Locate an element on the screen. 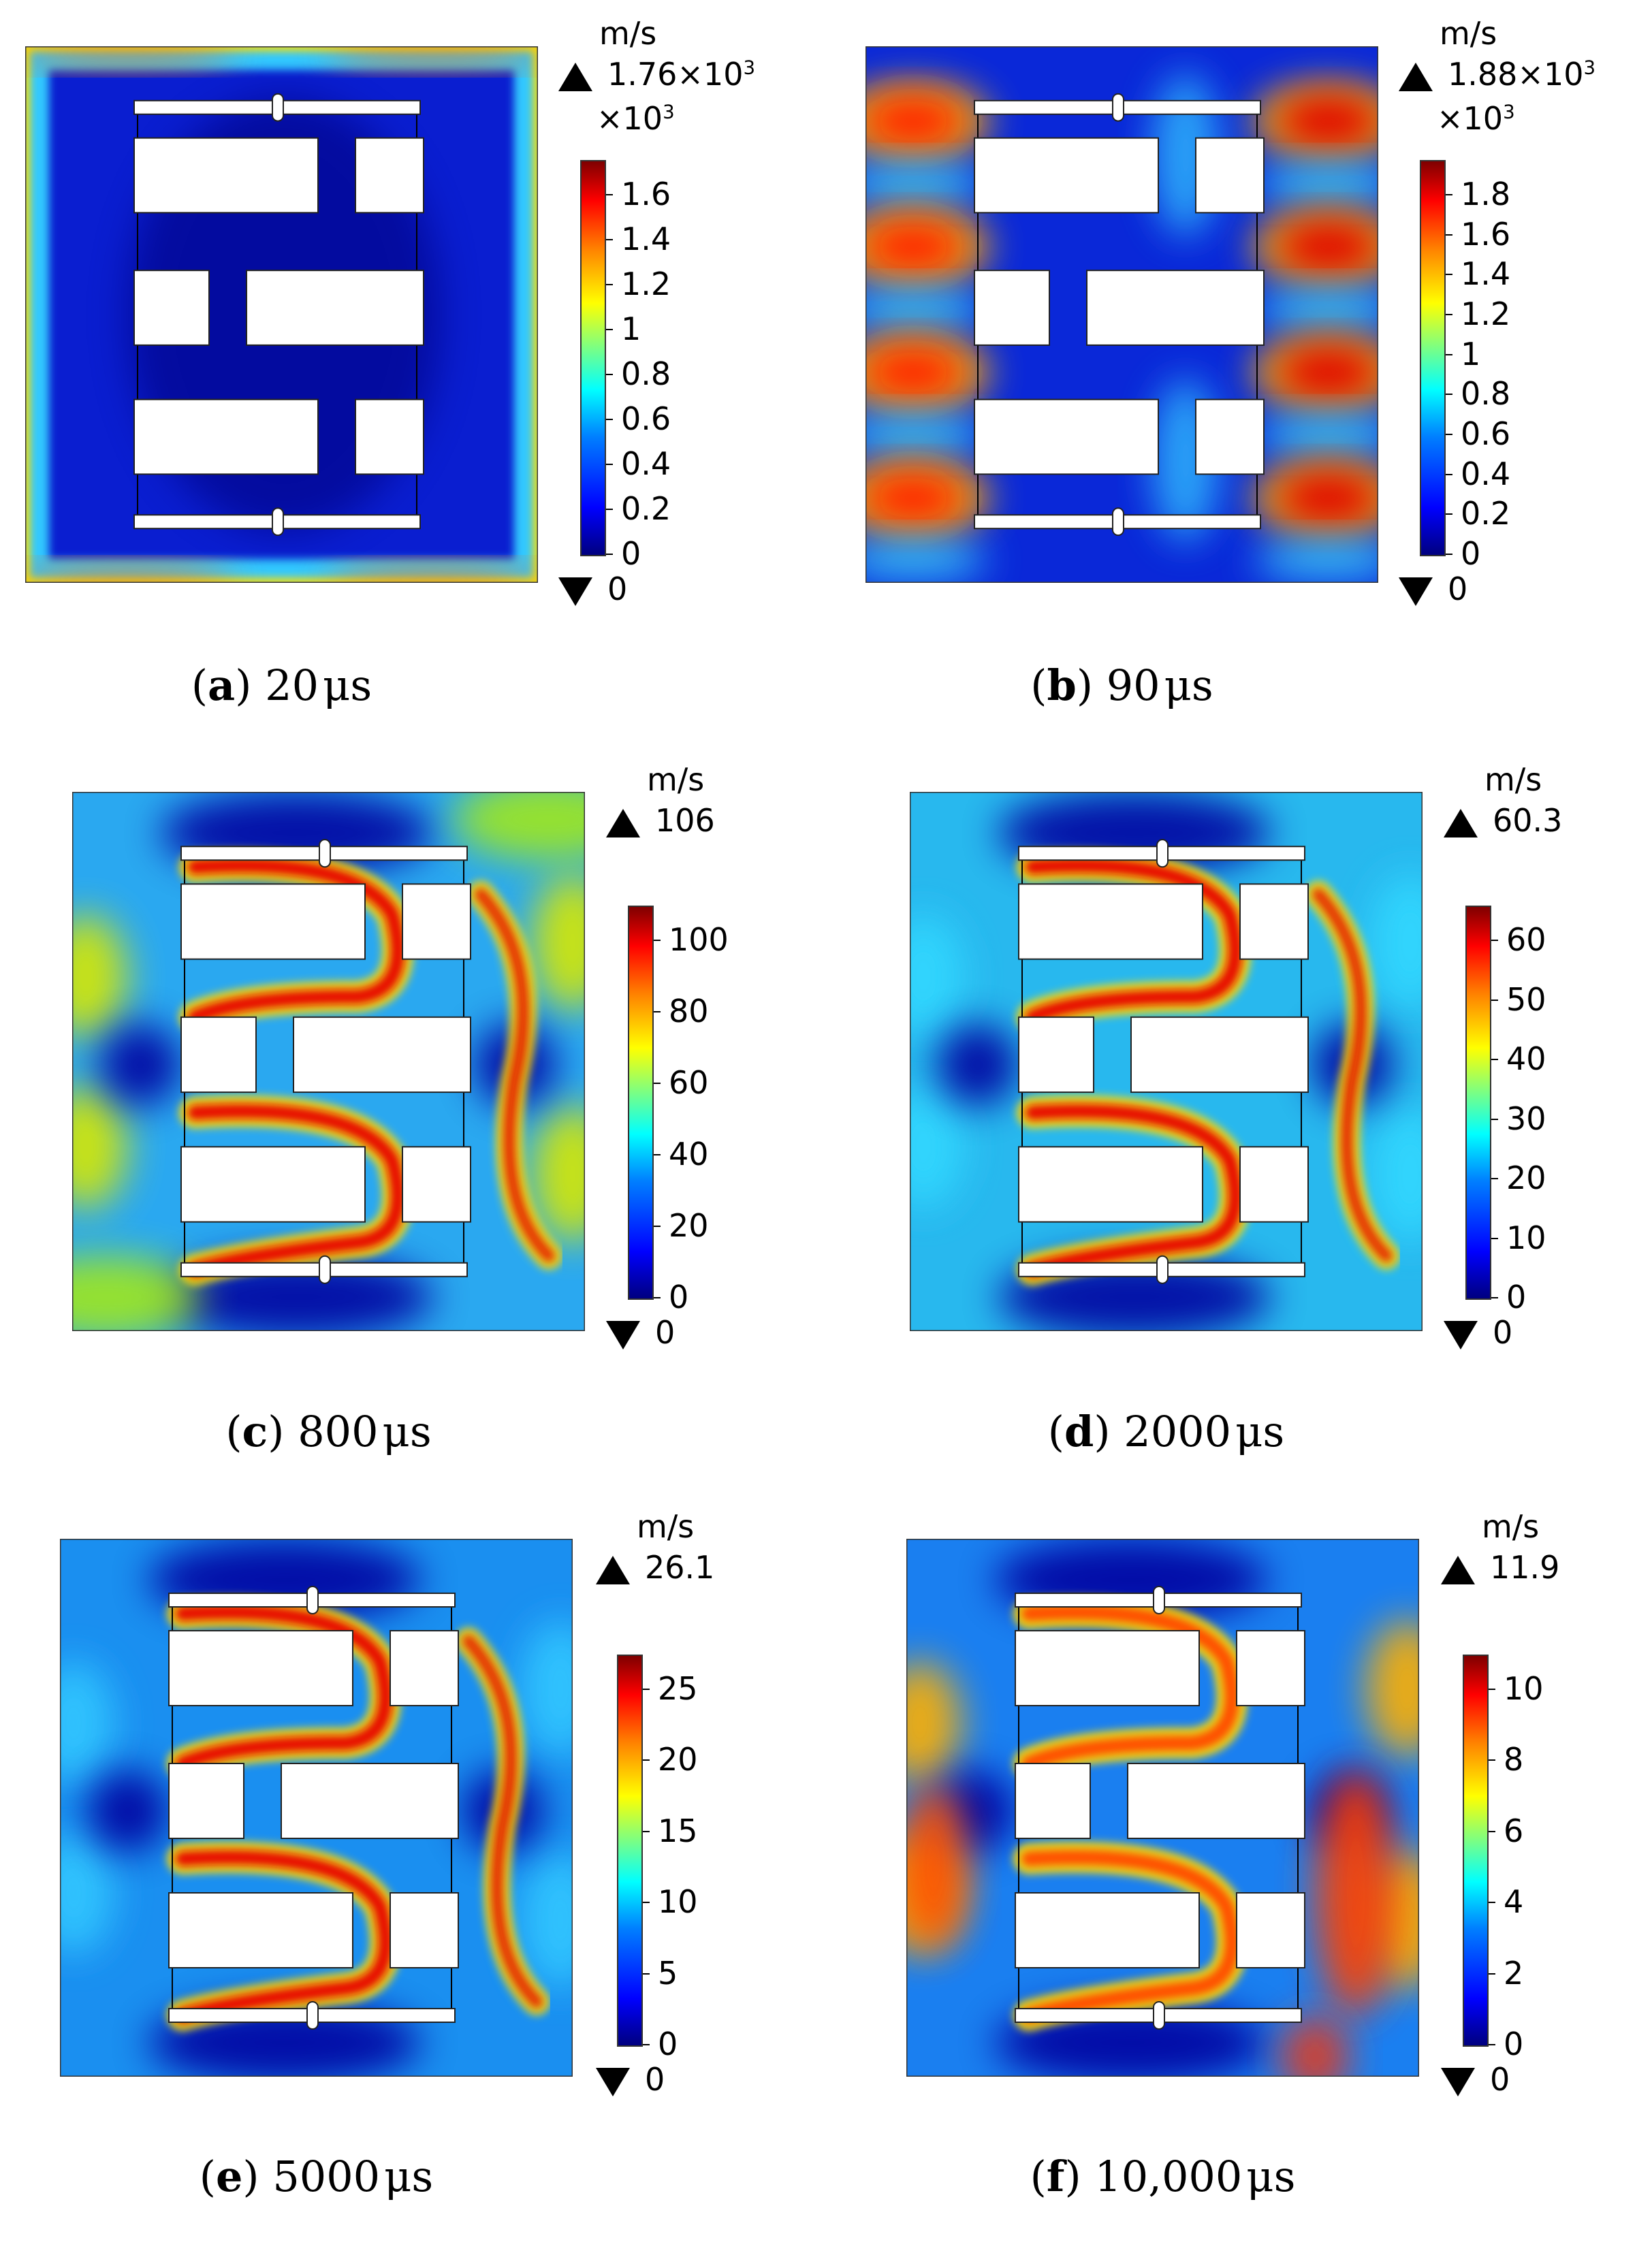 The image size is (1652, 2251). max-value: 106 is located at coordinates (685, 820).